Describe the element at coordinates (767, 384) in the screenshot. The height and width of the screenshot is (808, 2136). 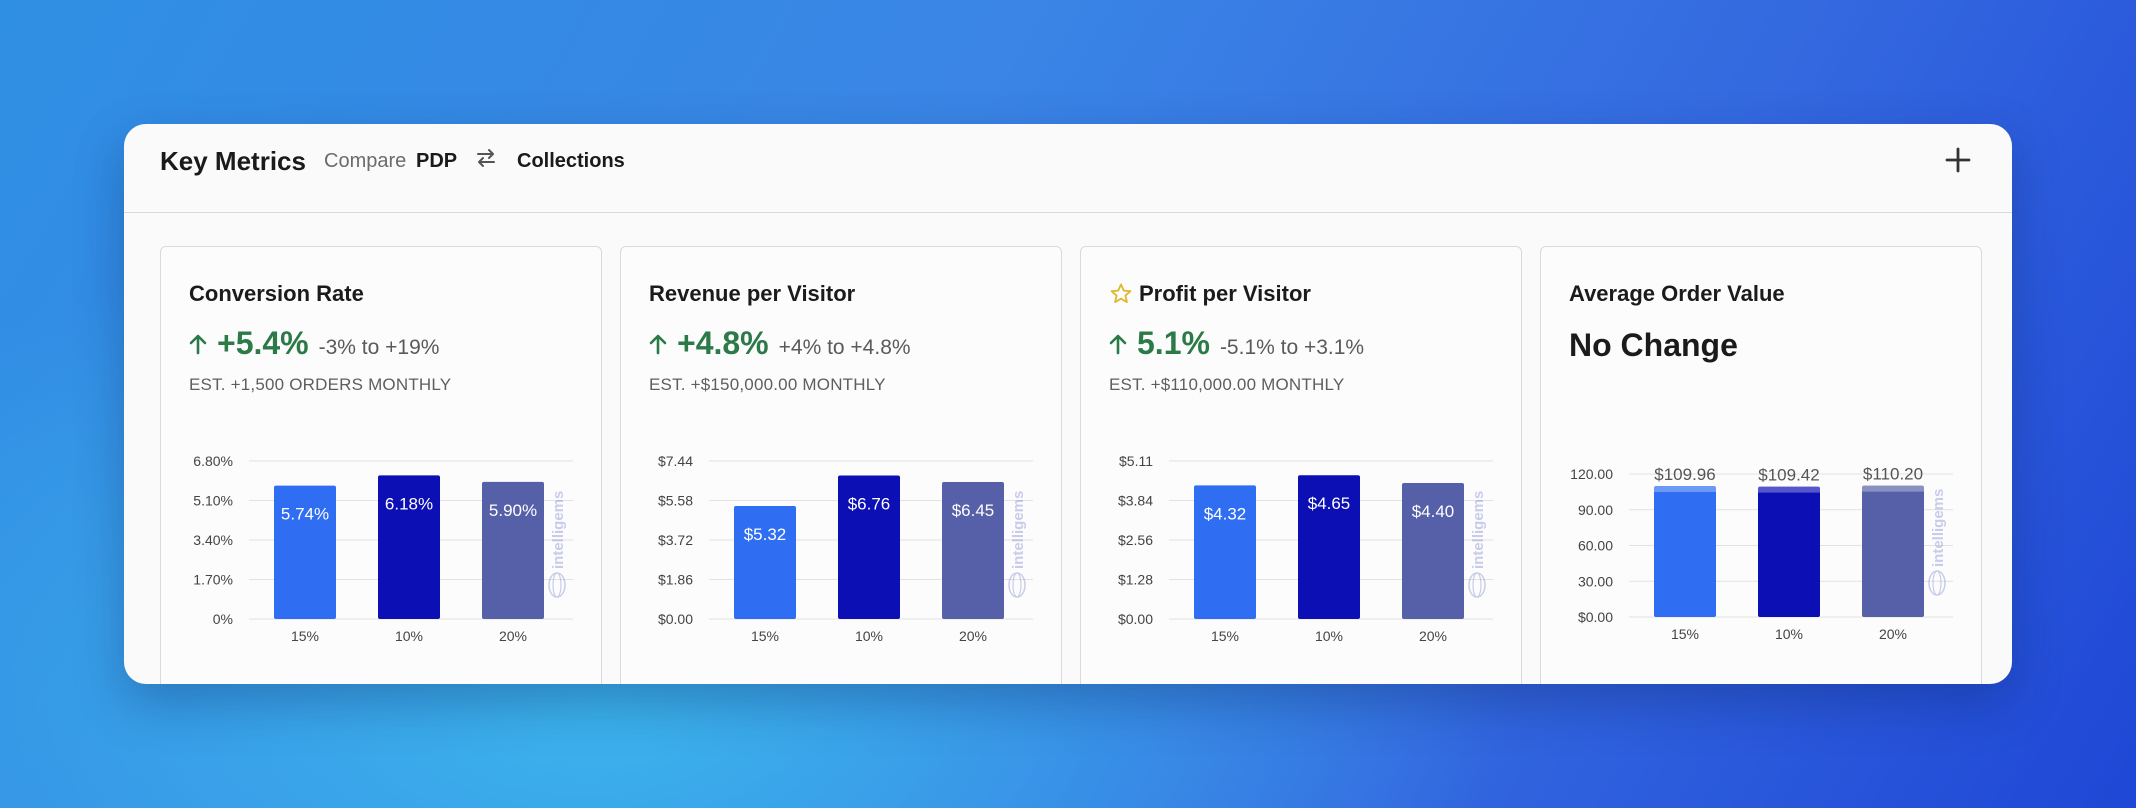
I see `monthly-estimate: EST. +$150,000.00 MONTHLY` at that location.